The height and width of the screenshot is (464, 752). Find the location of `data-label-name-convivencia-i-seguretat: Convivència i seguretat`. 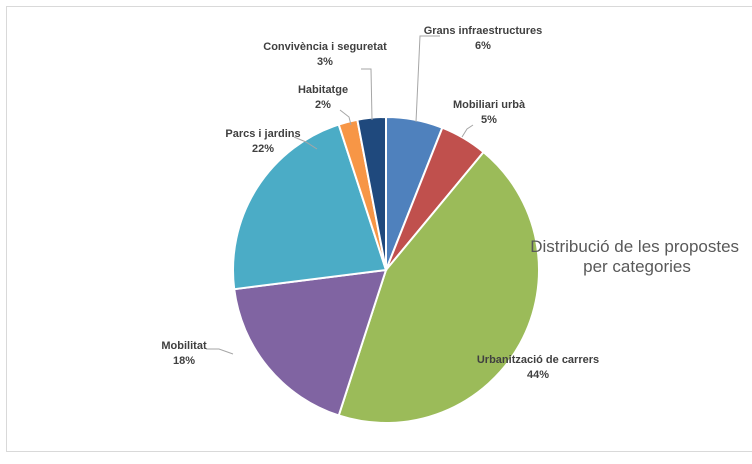

data-label-name-convivencia-i-seguretat: Convivència i seguretat is located at coordinates (325, 47).